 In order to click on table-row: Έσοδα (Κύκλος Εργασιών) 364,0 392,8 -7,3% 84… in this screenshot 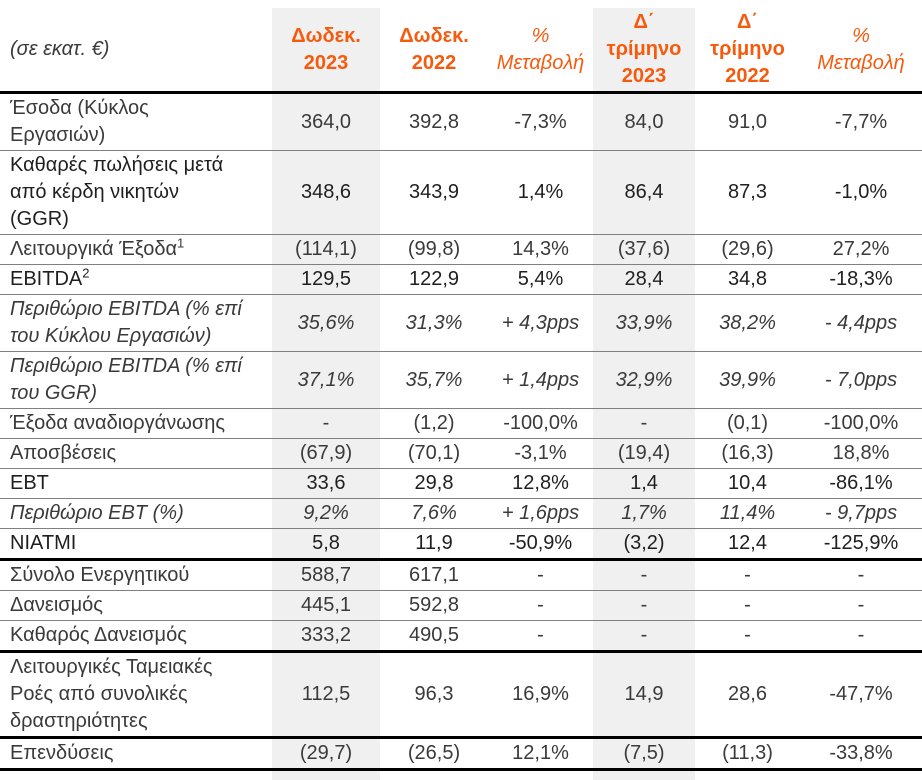, I will do `click(461, 121)`.